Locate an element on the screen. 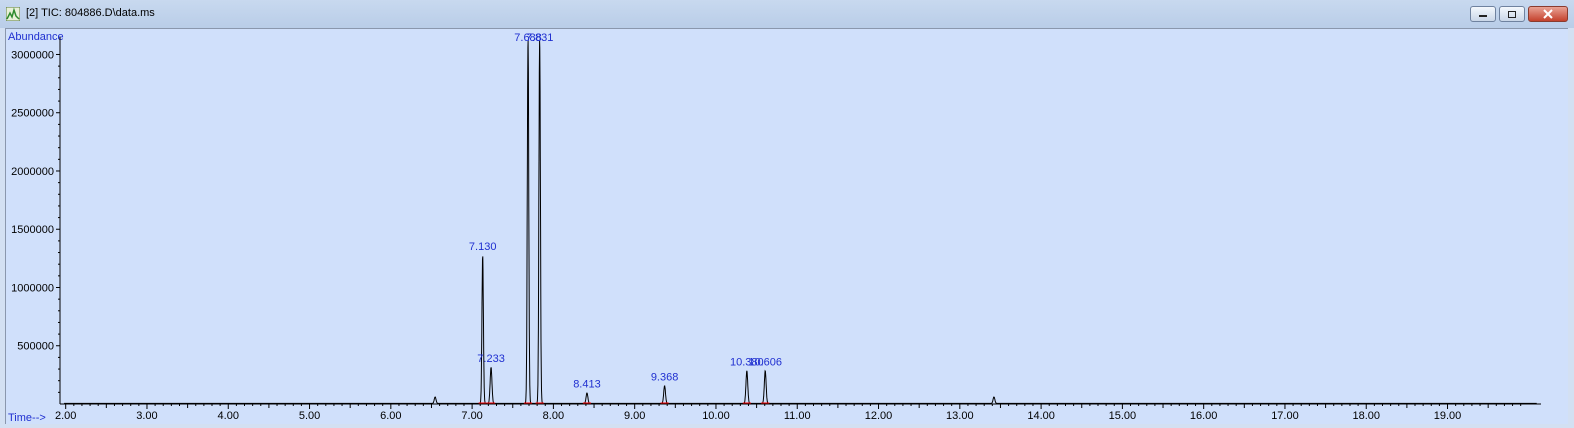 This screenshot has height=428, width=1574. x-tick-label: 15.00 is located at coordinates (1123, 416).